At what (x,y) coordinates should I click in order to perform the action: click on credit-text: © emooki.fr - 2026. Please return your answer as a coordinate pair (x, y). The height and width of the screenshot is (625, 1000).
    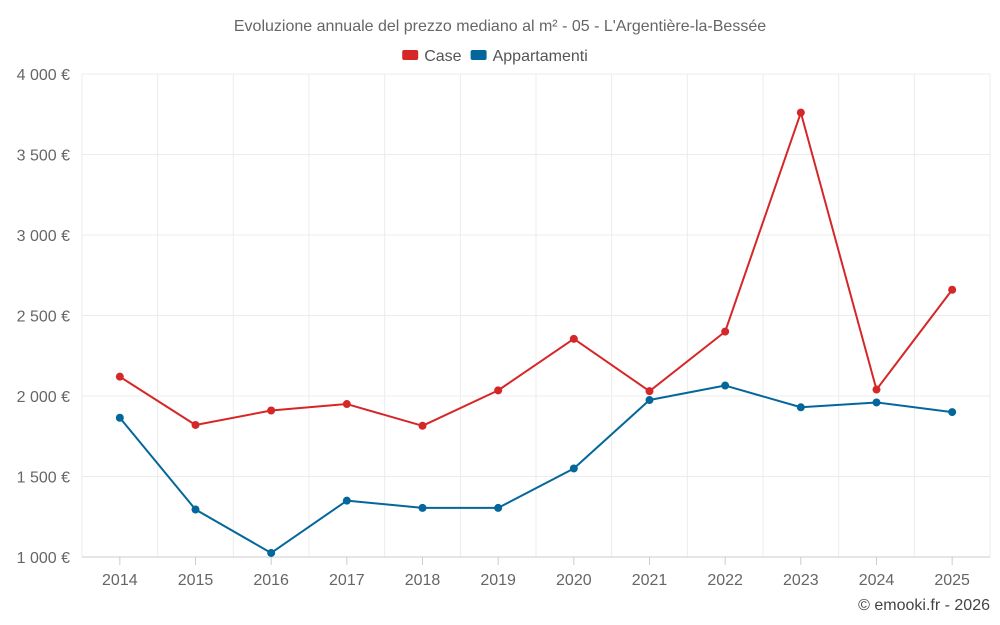
    Looking at the image, I should click on (924, 605).